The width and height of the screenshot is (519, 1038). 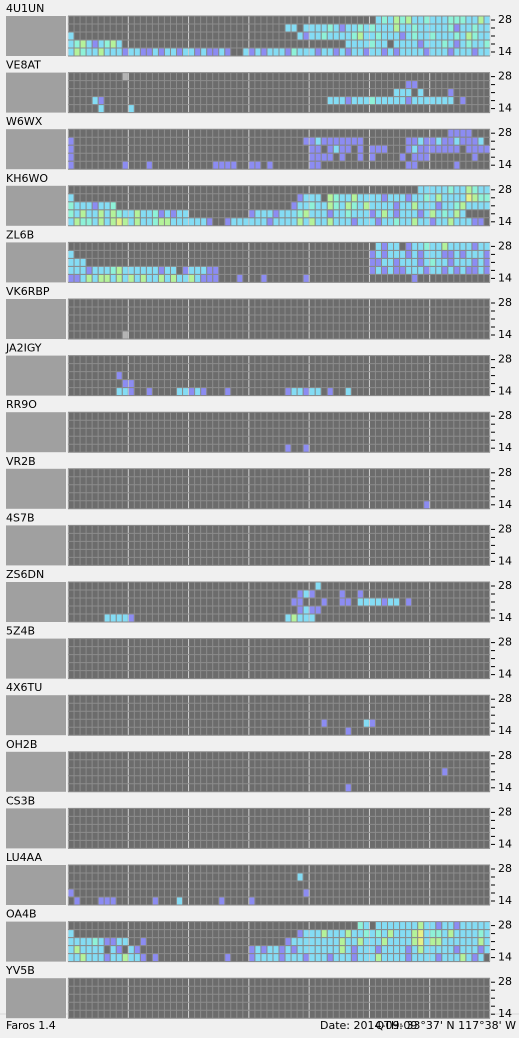 I want to click on band-label: 28, so click(x=505, y=868).